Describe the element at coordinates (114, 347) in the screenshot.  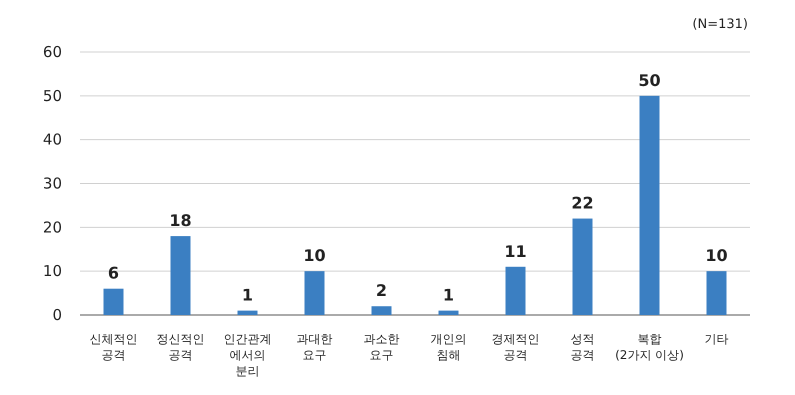
I see `x-tick-label: 신체적인 공격` at that location.